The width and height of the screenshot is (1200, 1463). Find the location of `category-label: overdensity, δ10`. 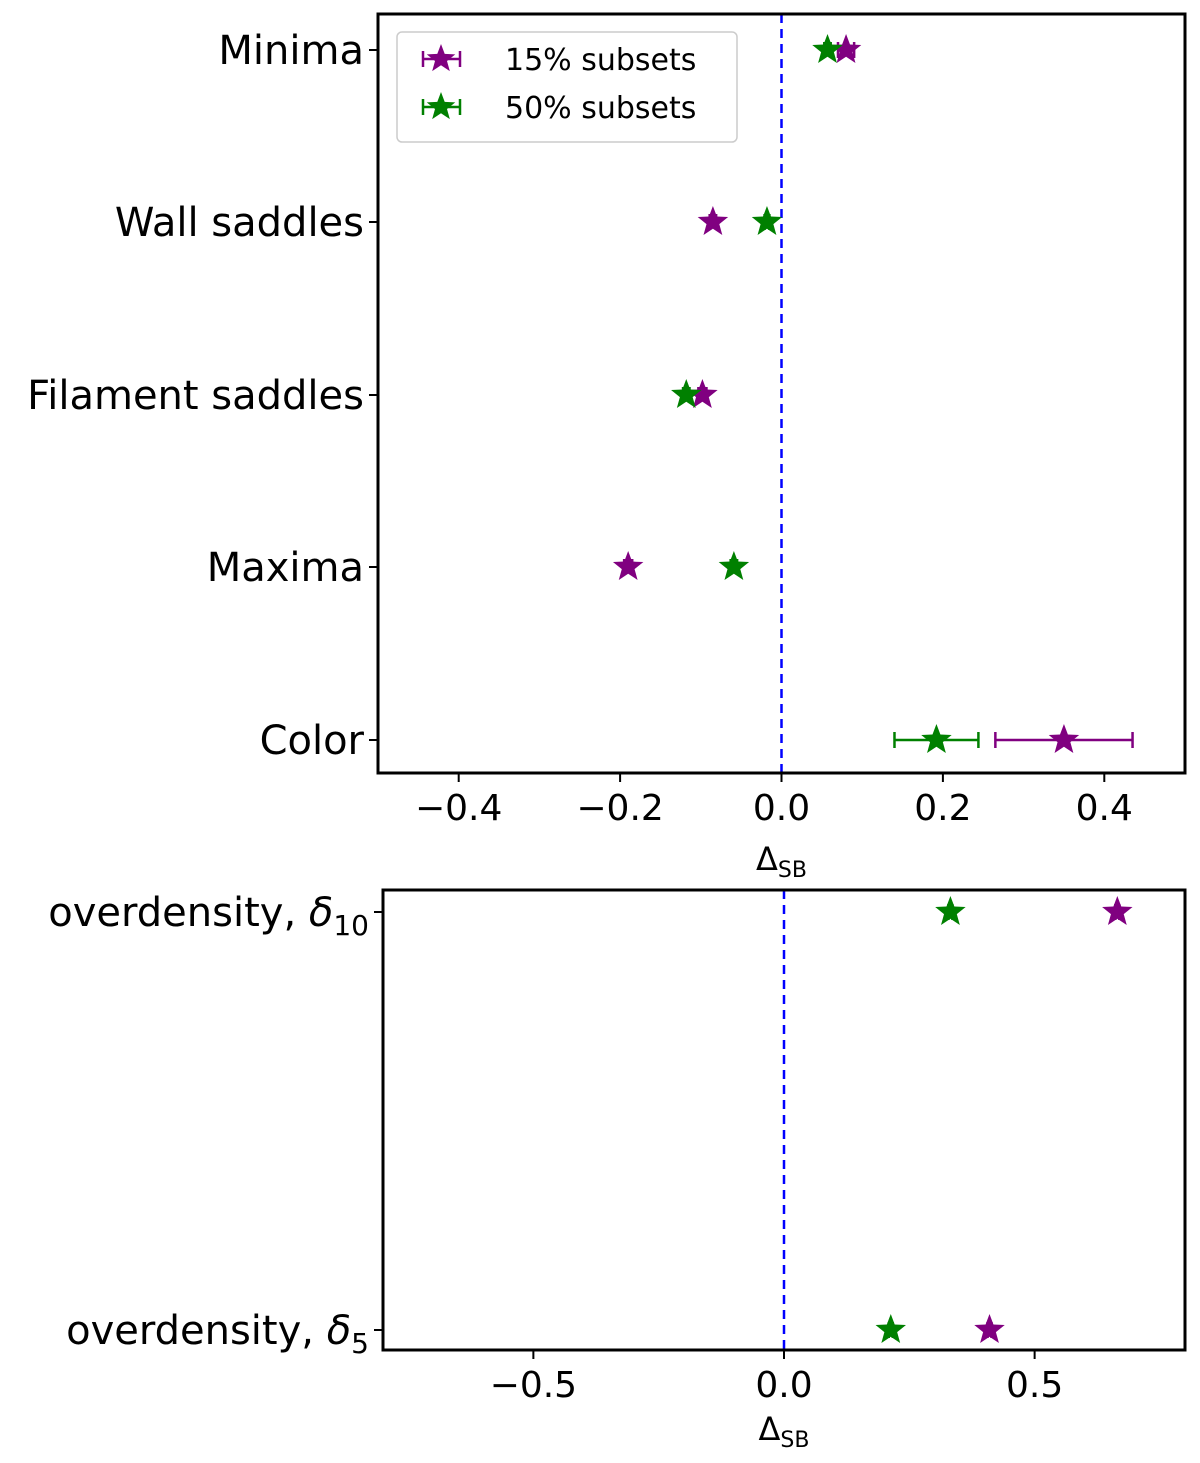

category-label: overdensity, δ10 is located at coordinates (208, 916).